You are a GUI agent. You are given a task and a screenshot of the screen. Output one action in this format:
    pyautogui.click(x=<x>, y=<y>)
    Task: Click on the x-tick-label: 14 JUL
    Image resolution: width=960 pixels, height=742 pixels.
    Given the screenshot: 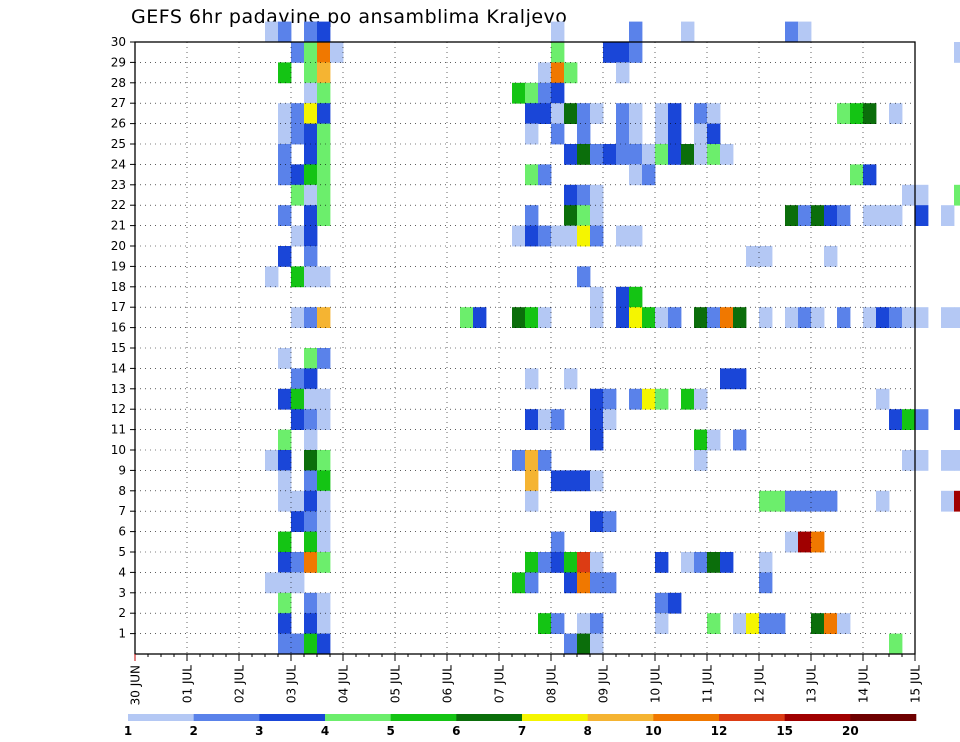 What is the action you would take?
    pyautogui.click(x=864, y=684)
    